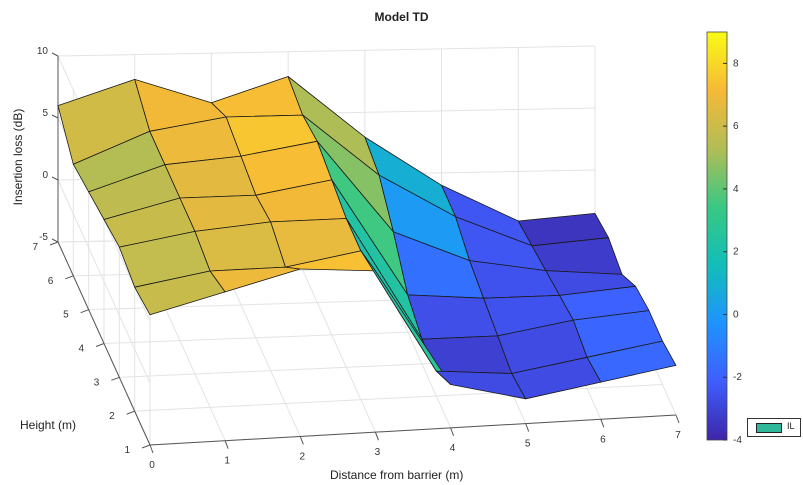 This screenshot has height=485, width=803. What do you see at coordinates (45, 175) in the screenshot?
I see `z-tick-label: 0` at bounding box center [45, 175].